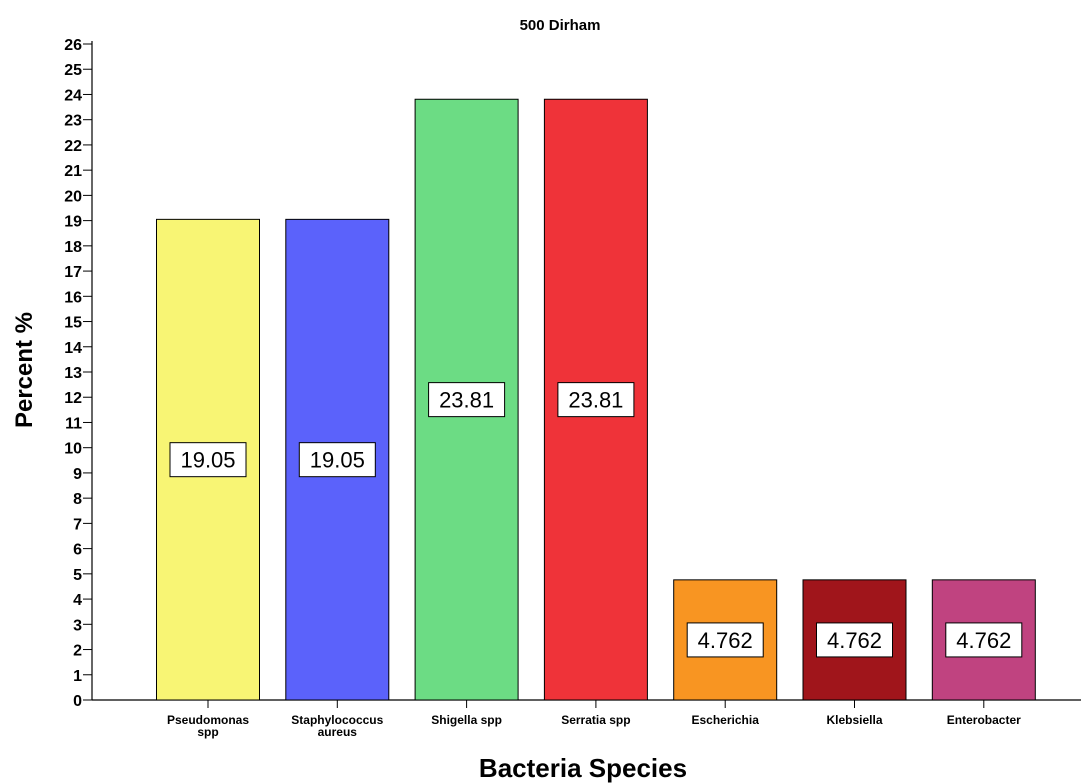 Image resolution: width=1087 pixels, height=783 pixels. What do you see at coordinates (77, 701) in the screenshot?
I see `y-tick-label: 0` at bounding box center [77, 701].